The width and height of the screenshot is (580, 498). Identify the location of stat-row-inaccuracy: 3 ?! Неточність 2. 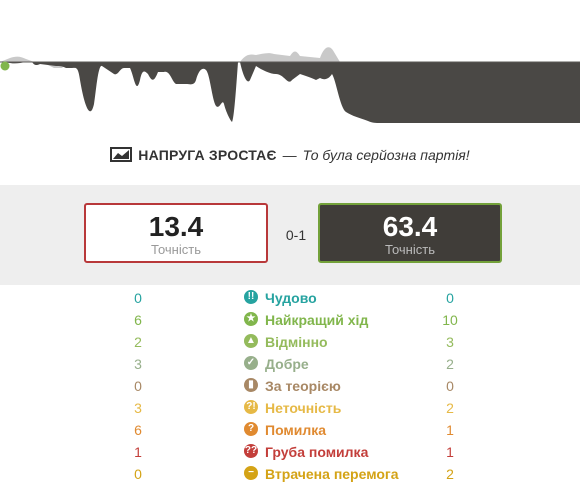
(290, 408).